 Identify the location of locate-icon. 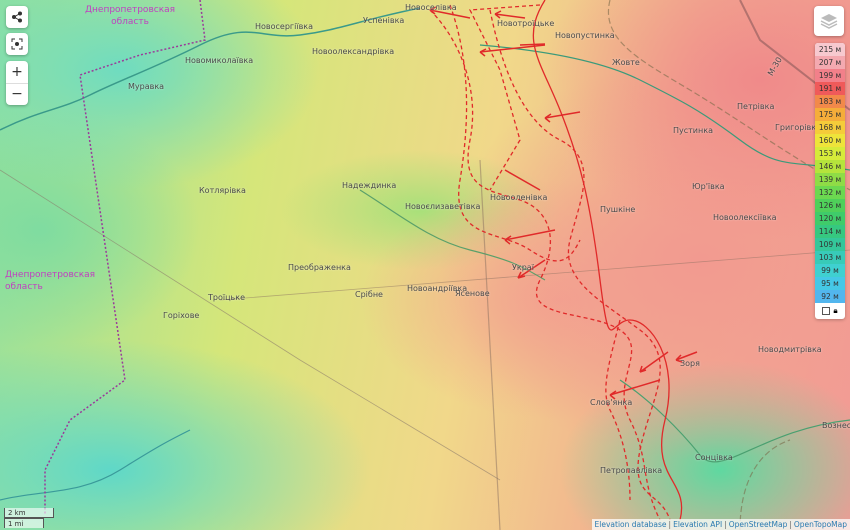
(17, 44).